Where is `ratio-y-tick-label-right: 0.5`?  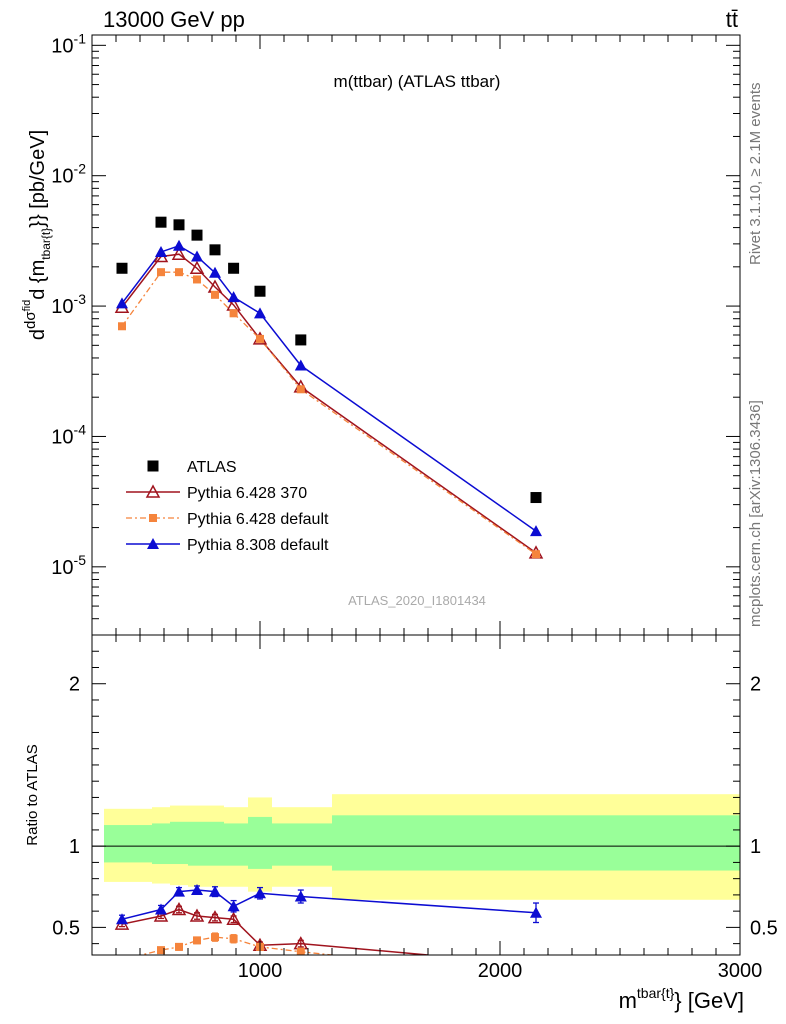 ratio-y-tick-label-right: 0.5 is located at coordinates (764, 928).